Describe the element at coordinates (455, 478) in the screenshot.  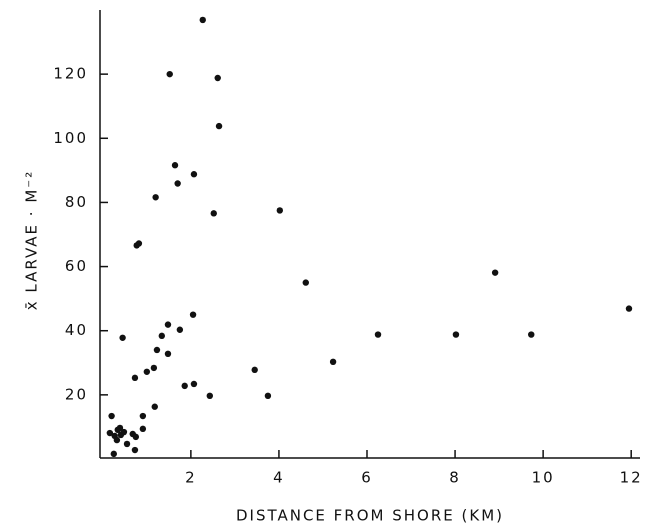
I see `x-tick-label: 8` at that location.